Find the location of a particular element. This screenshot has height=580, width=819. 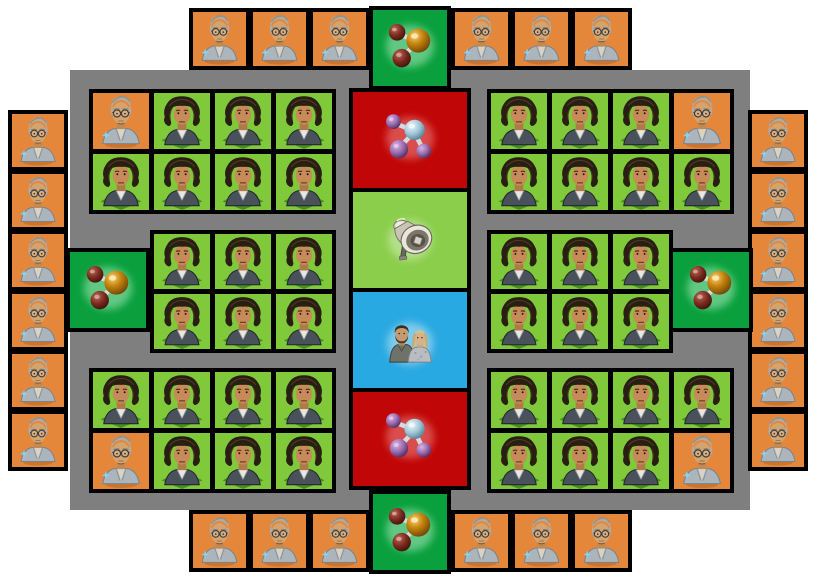

people-space is located at coordinates (410, 340).